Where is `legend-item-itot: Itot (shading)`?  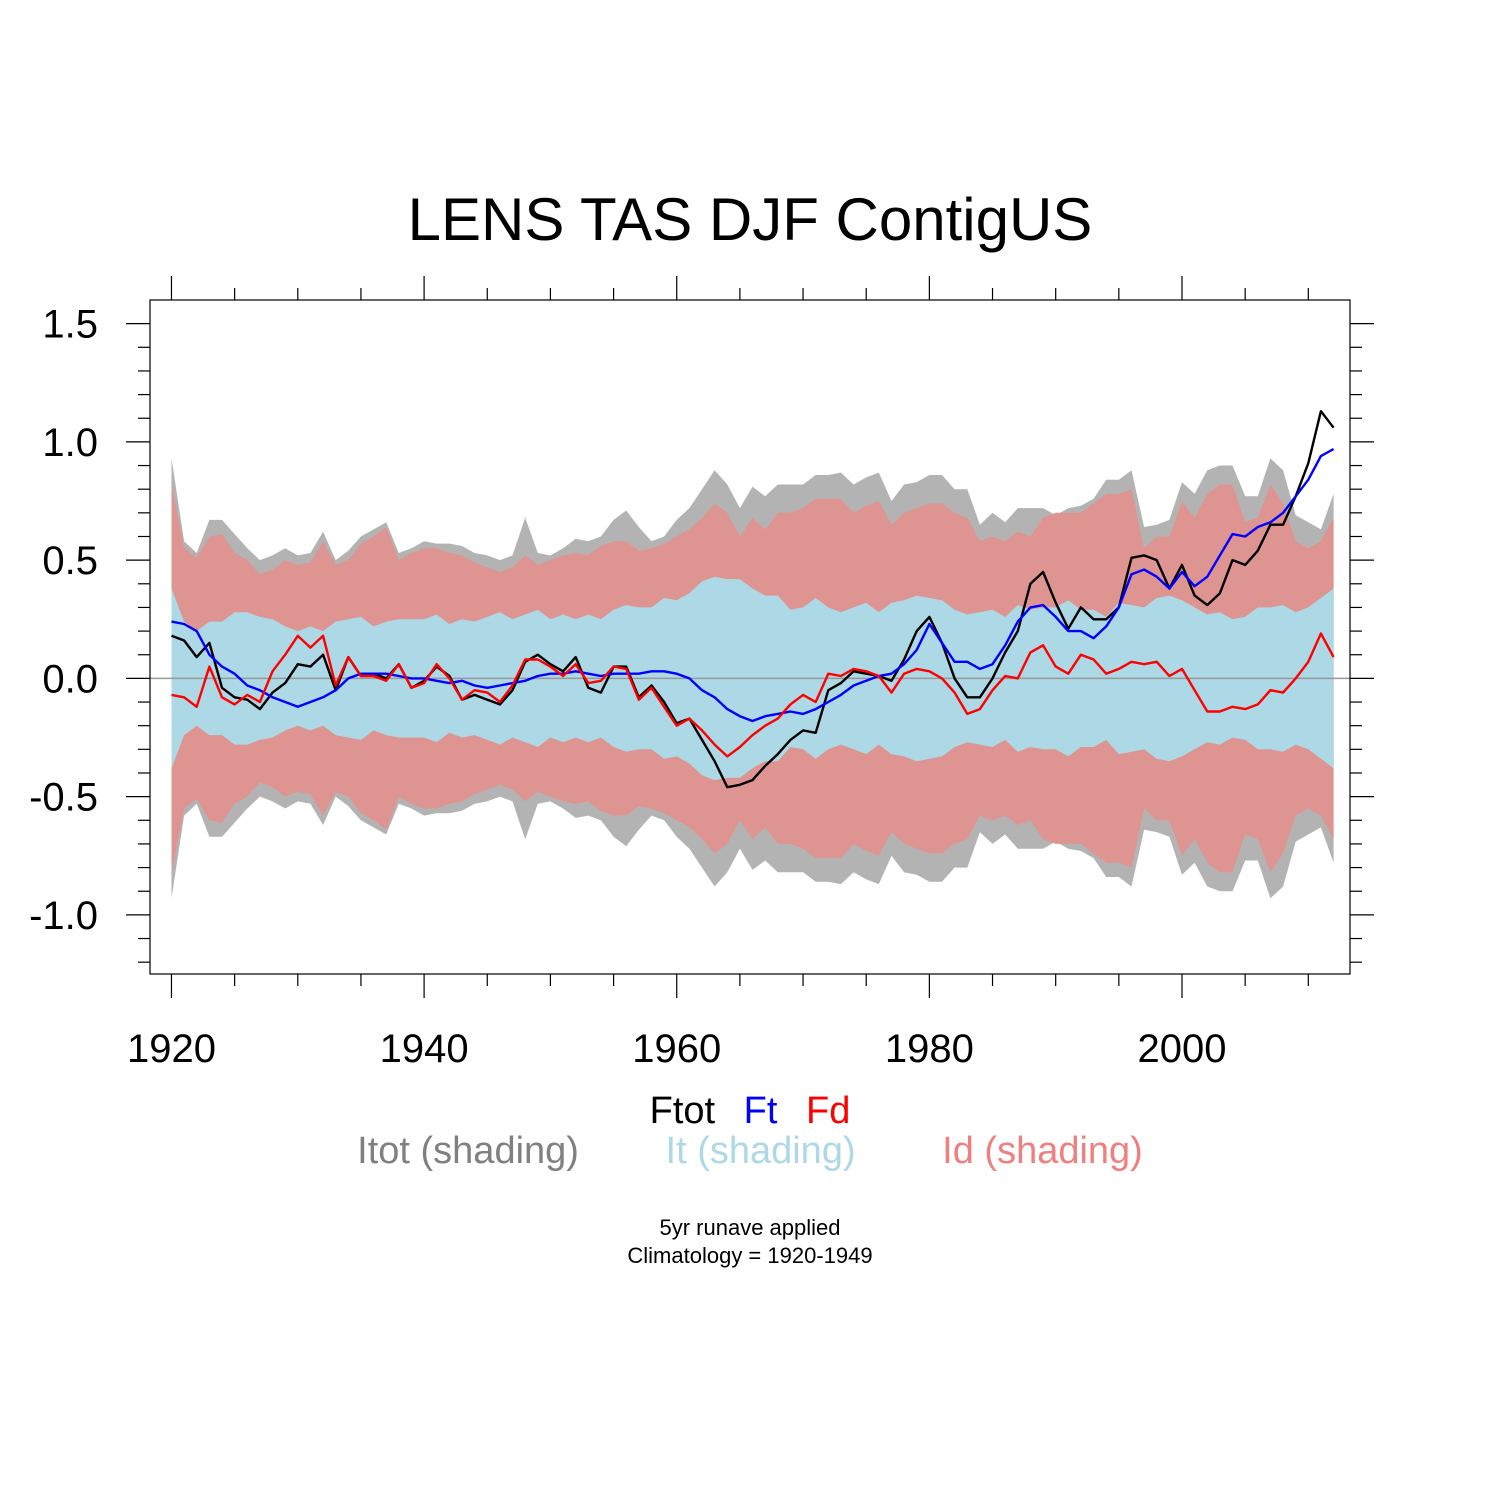
legend-item-itot: Itot (shading) is located at coordinates (468, 1151).